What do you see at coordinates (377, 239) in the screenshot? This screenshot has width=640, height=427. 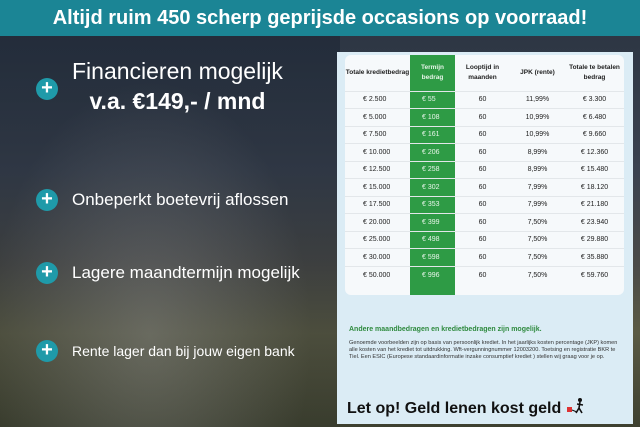 I see `table-cell: € 25.000` at bounding box center [377, 239].